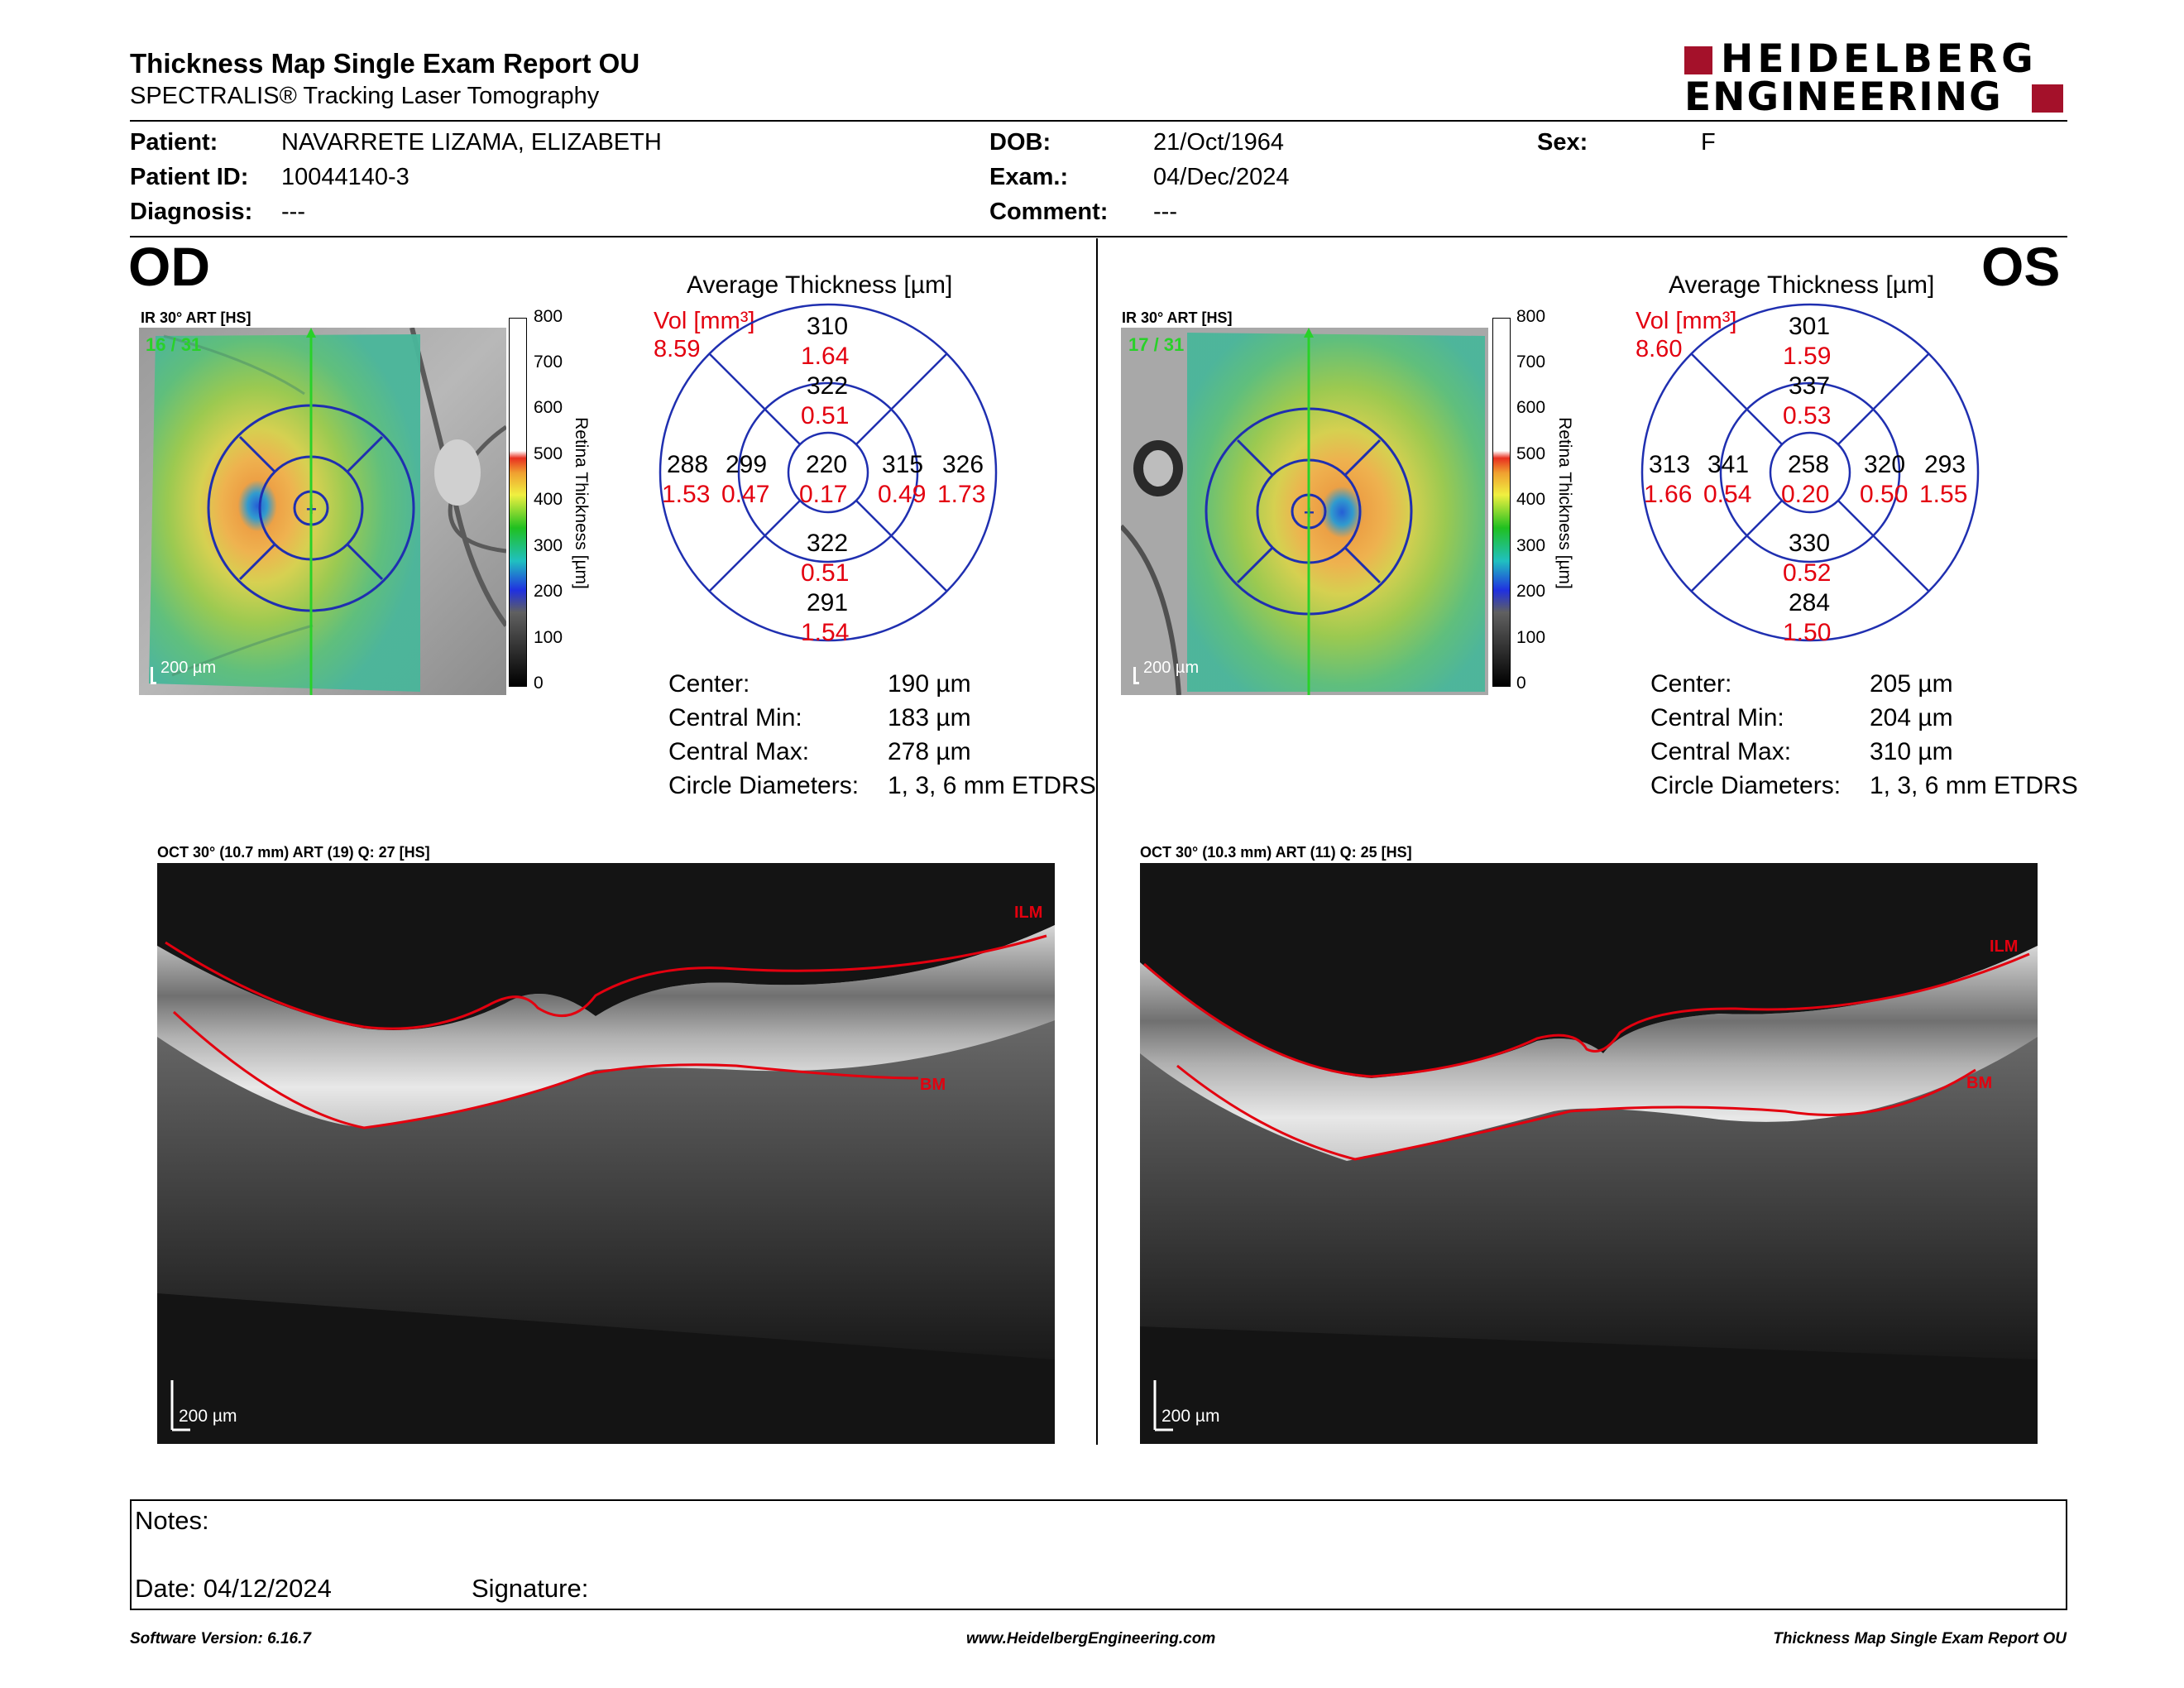  Describe the element at coordinates (1746, 785) in the screenshot. I see `os-circ-label: Circle Diameters:` at that location.